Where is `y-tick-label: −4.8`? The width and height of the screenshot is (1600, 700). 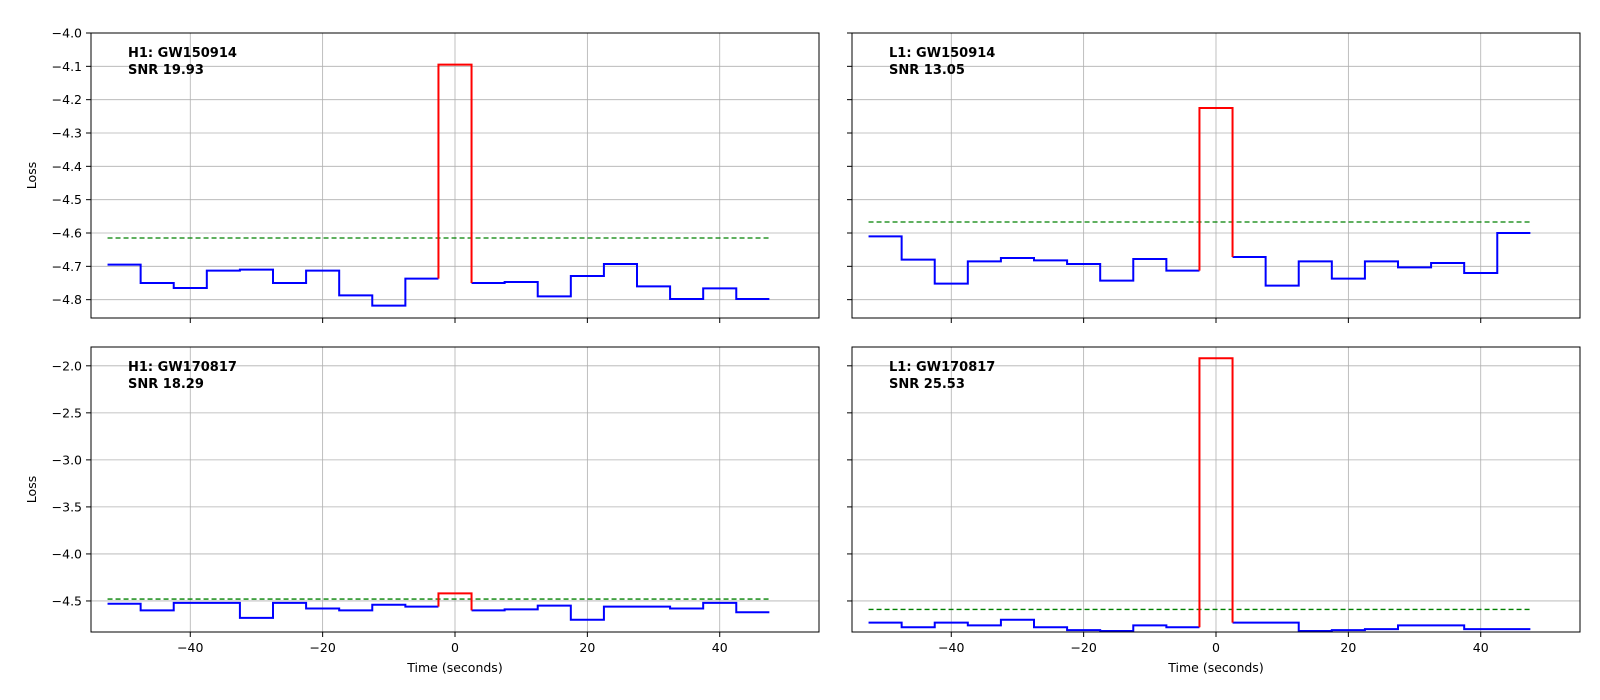 y-tick-label: −4.8 is located at coordinates (67, 299).